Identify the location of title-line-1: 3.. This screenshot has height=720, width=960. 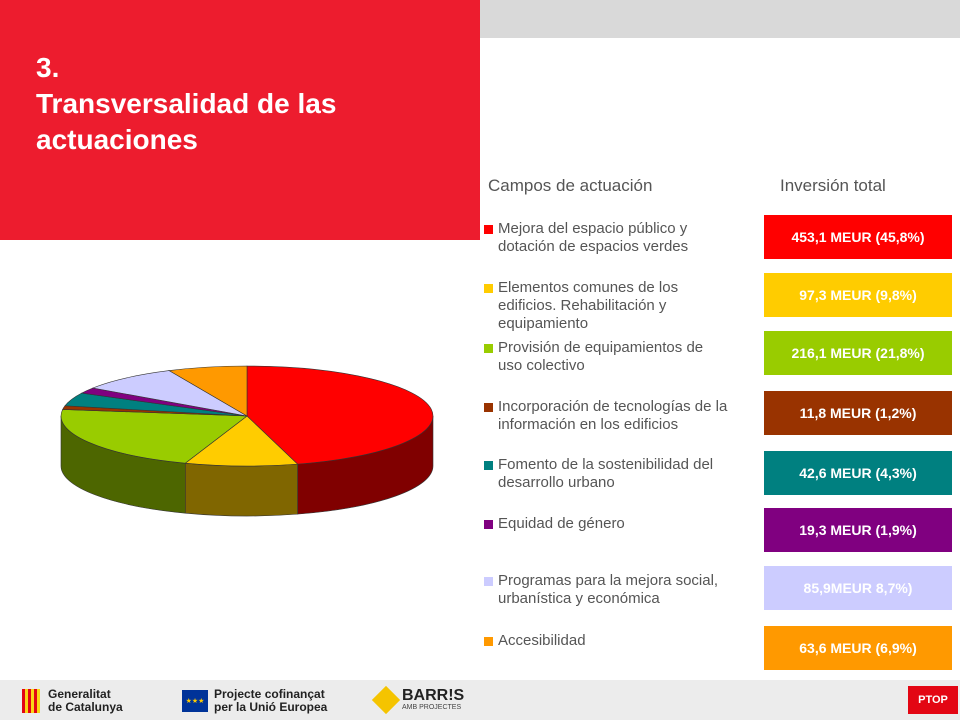
(48, 67).